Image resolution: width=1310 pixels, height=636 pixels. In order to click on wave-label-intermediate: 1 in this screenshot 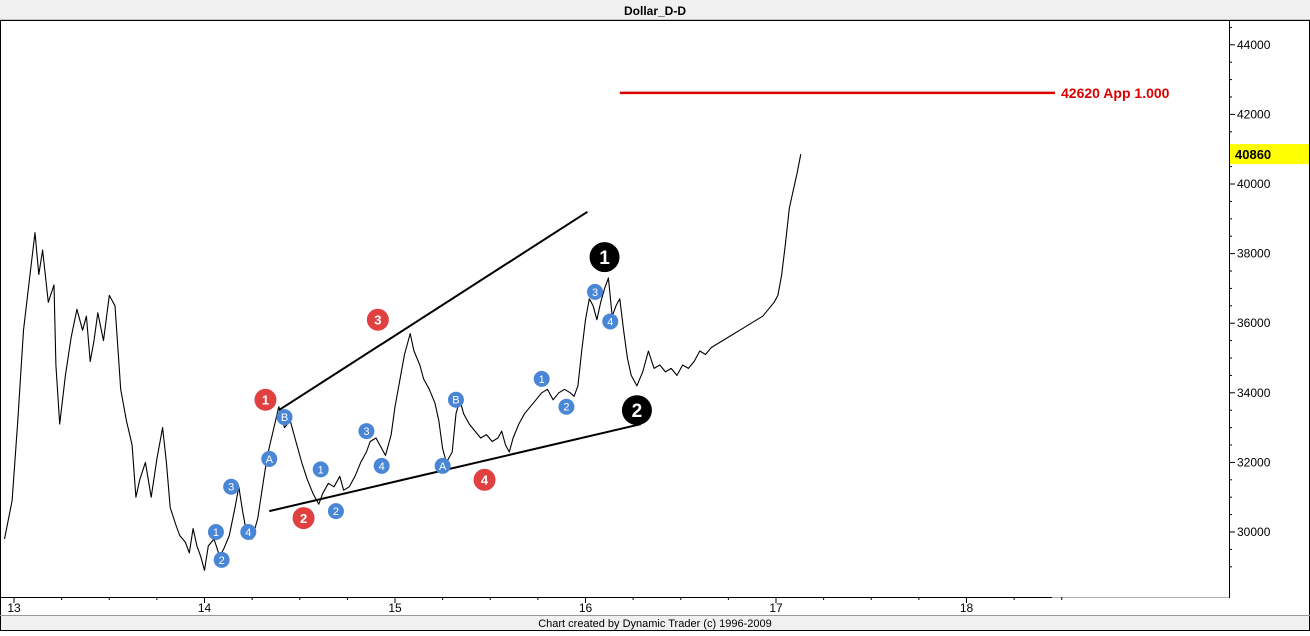, I will do `click(265, 399)`.